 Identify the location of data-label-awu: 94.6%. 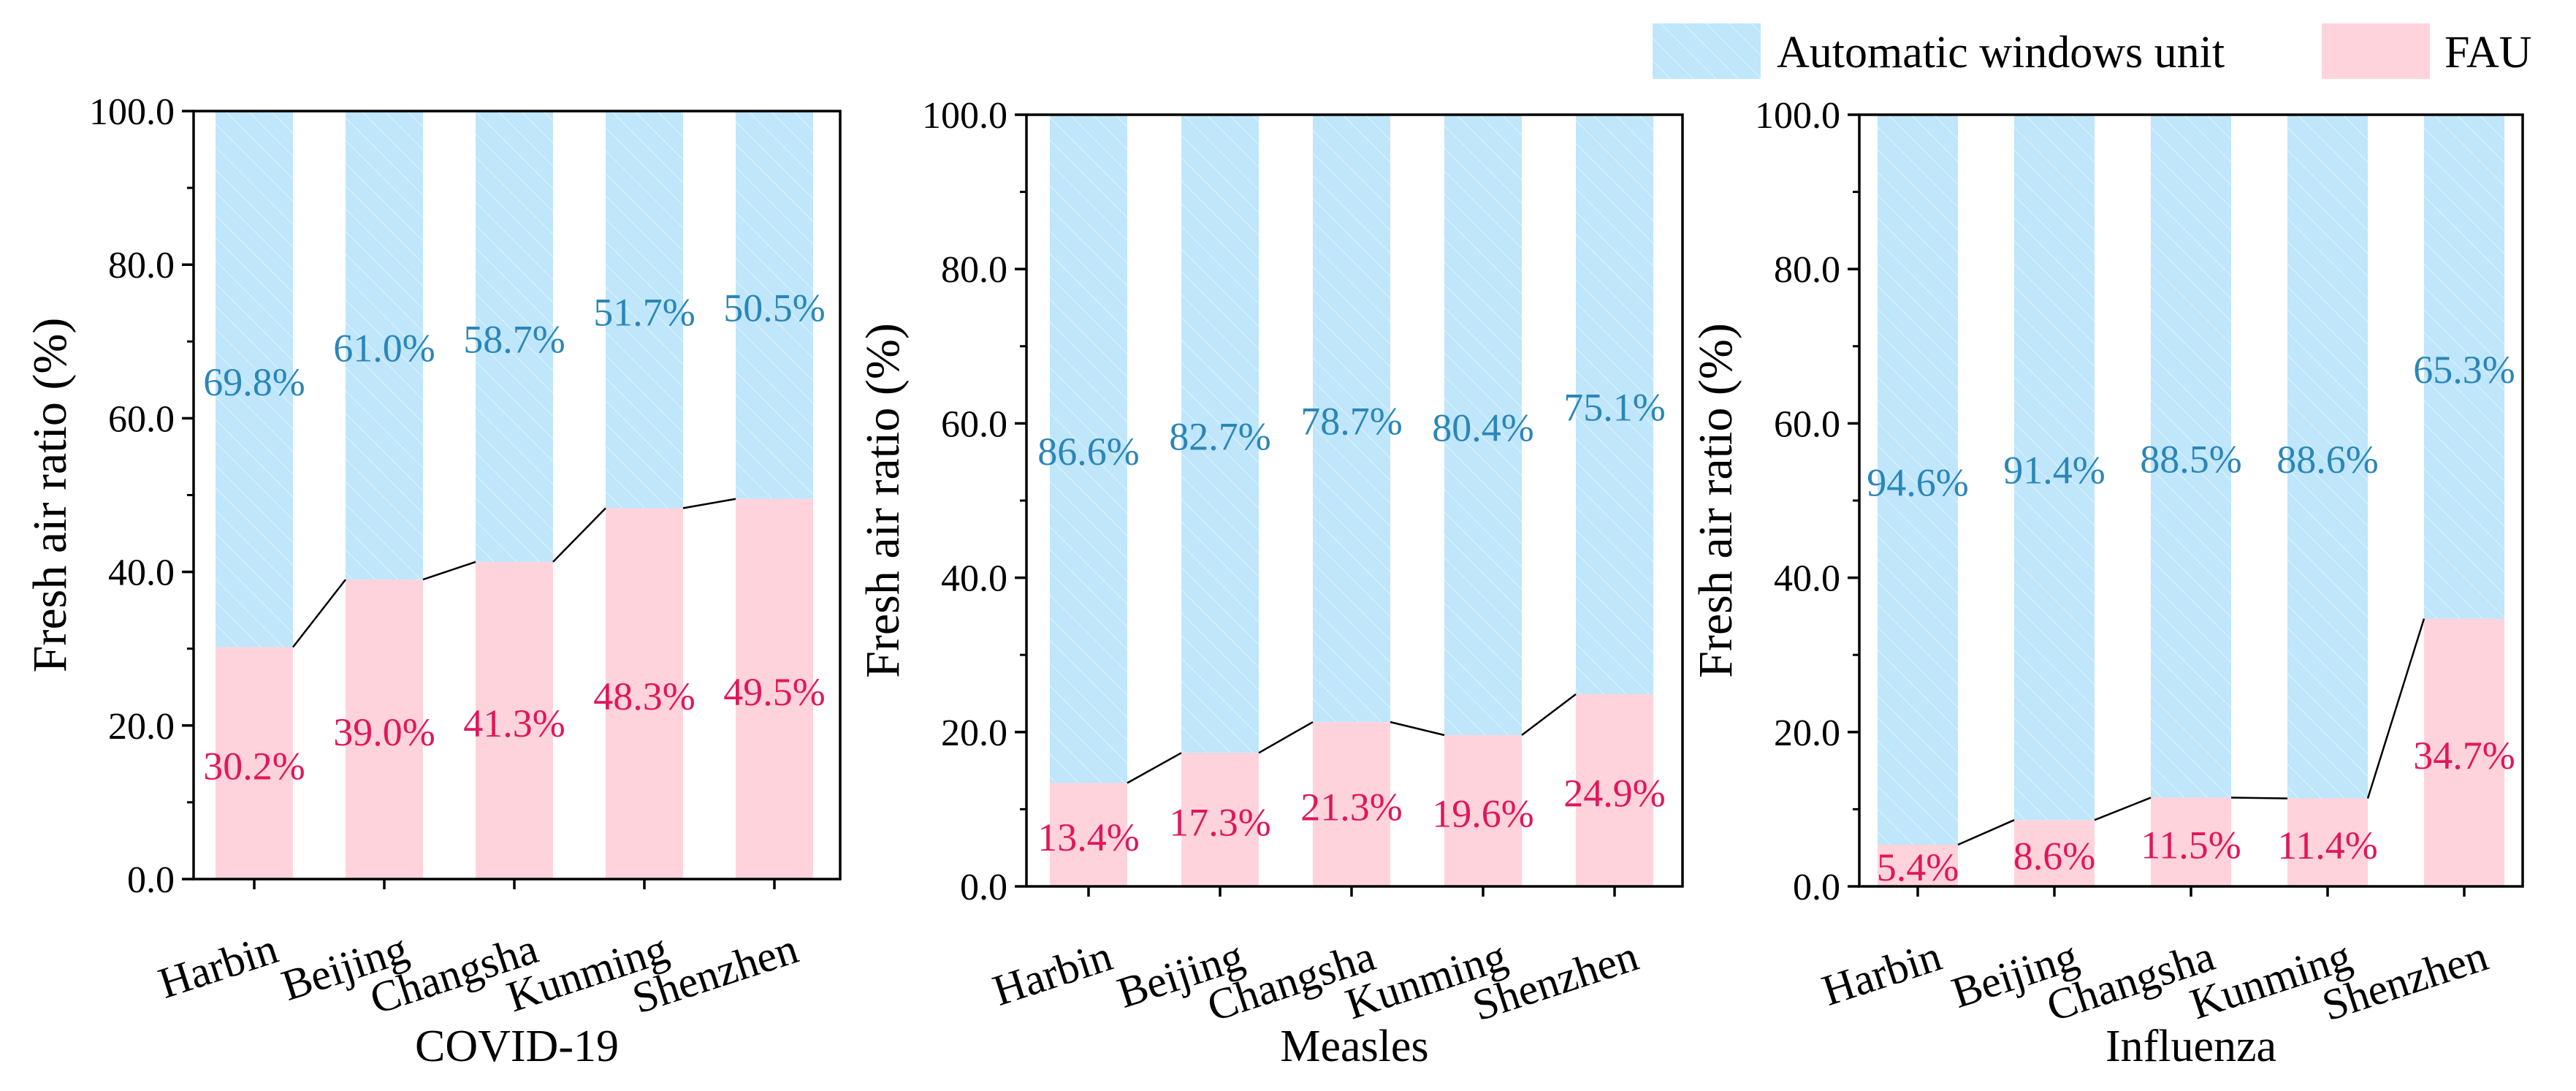
(1917, 482).